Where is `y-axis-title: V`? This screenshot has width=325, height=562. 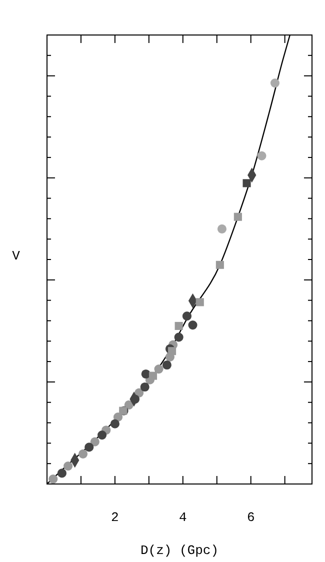
y-axis-title: V is located at coordinates (16, 256).